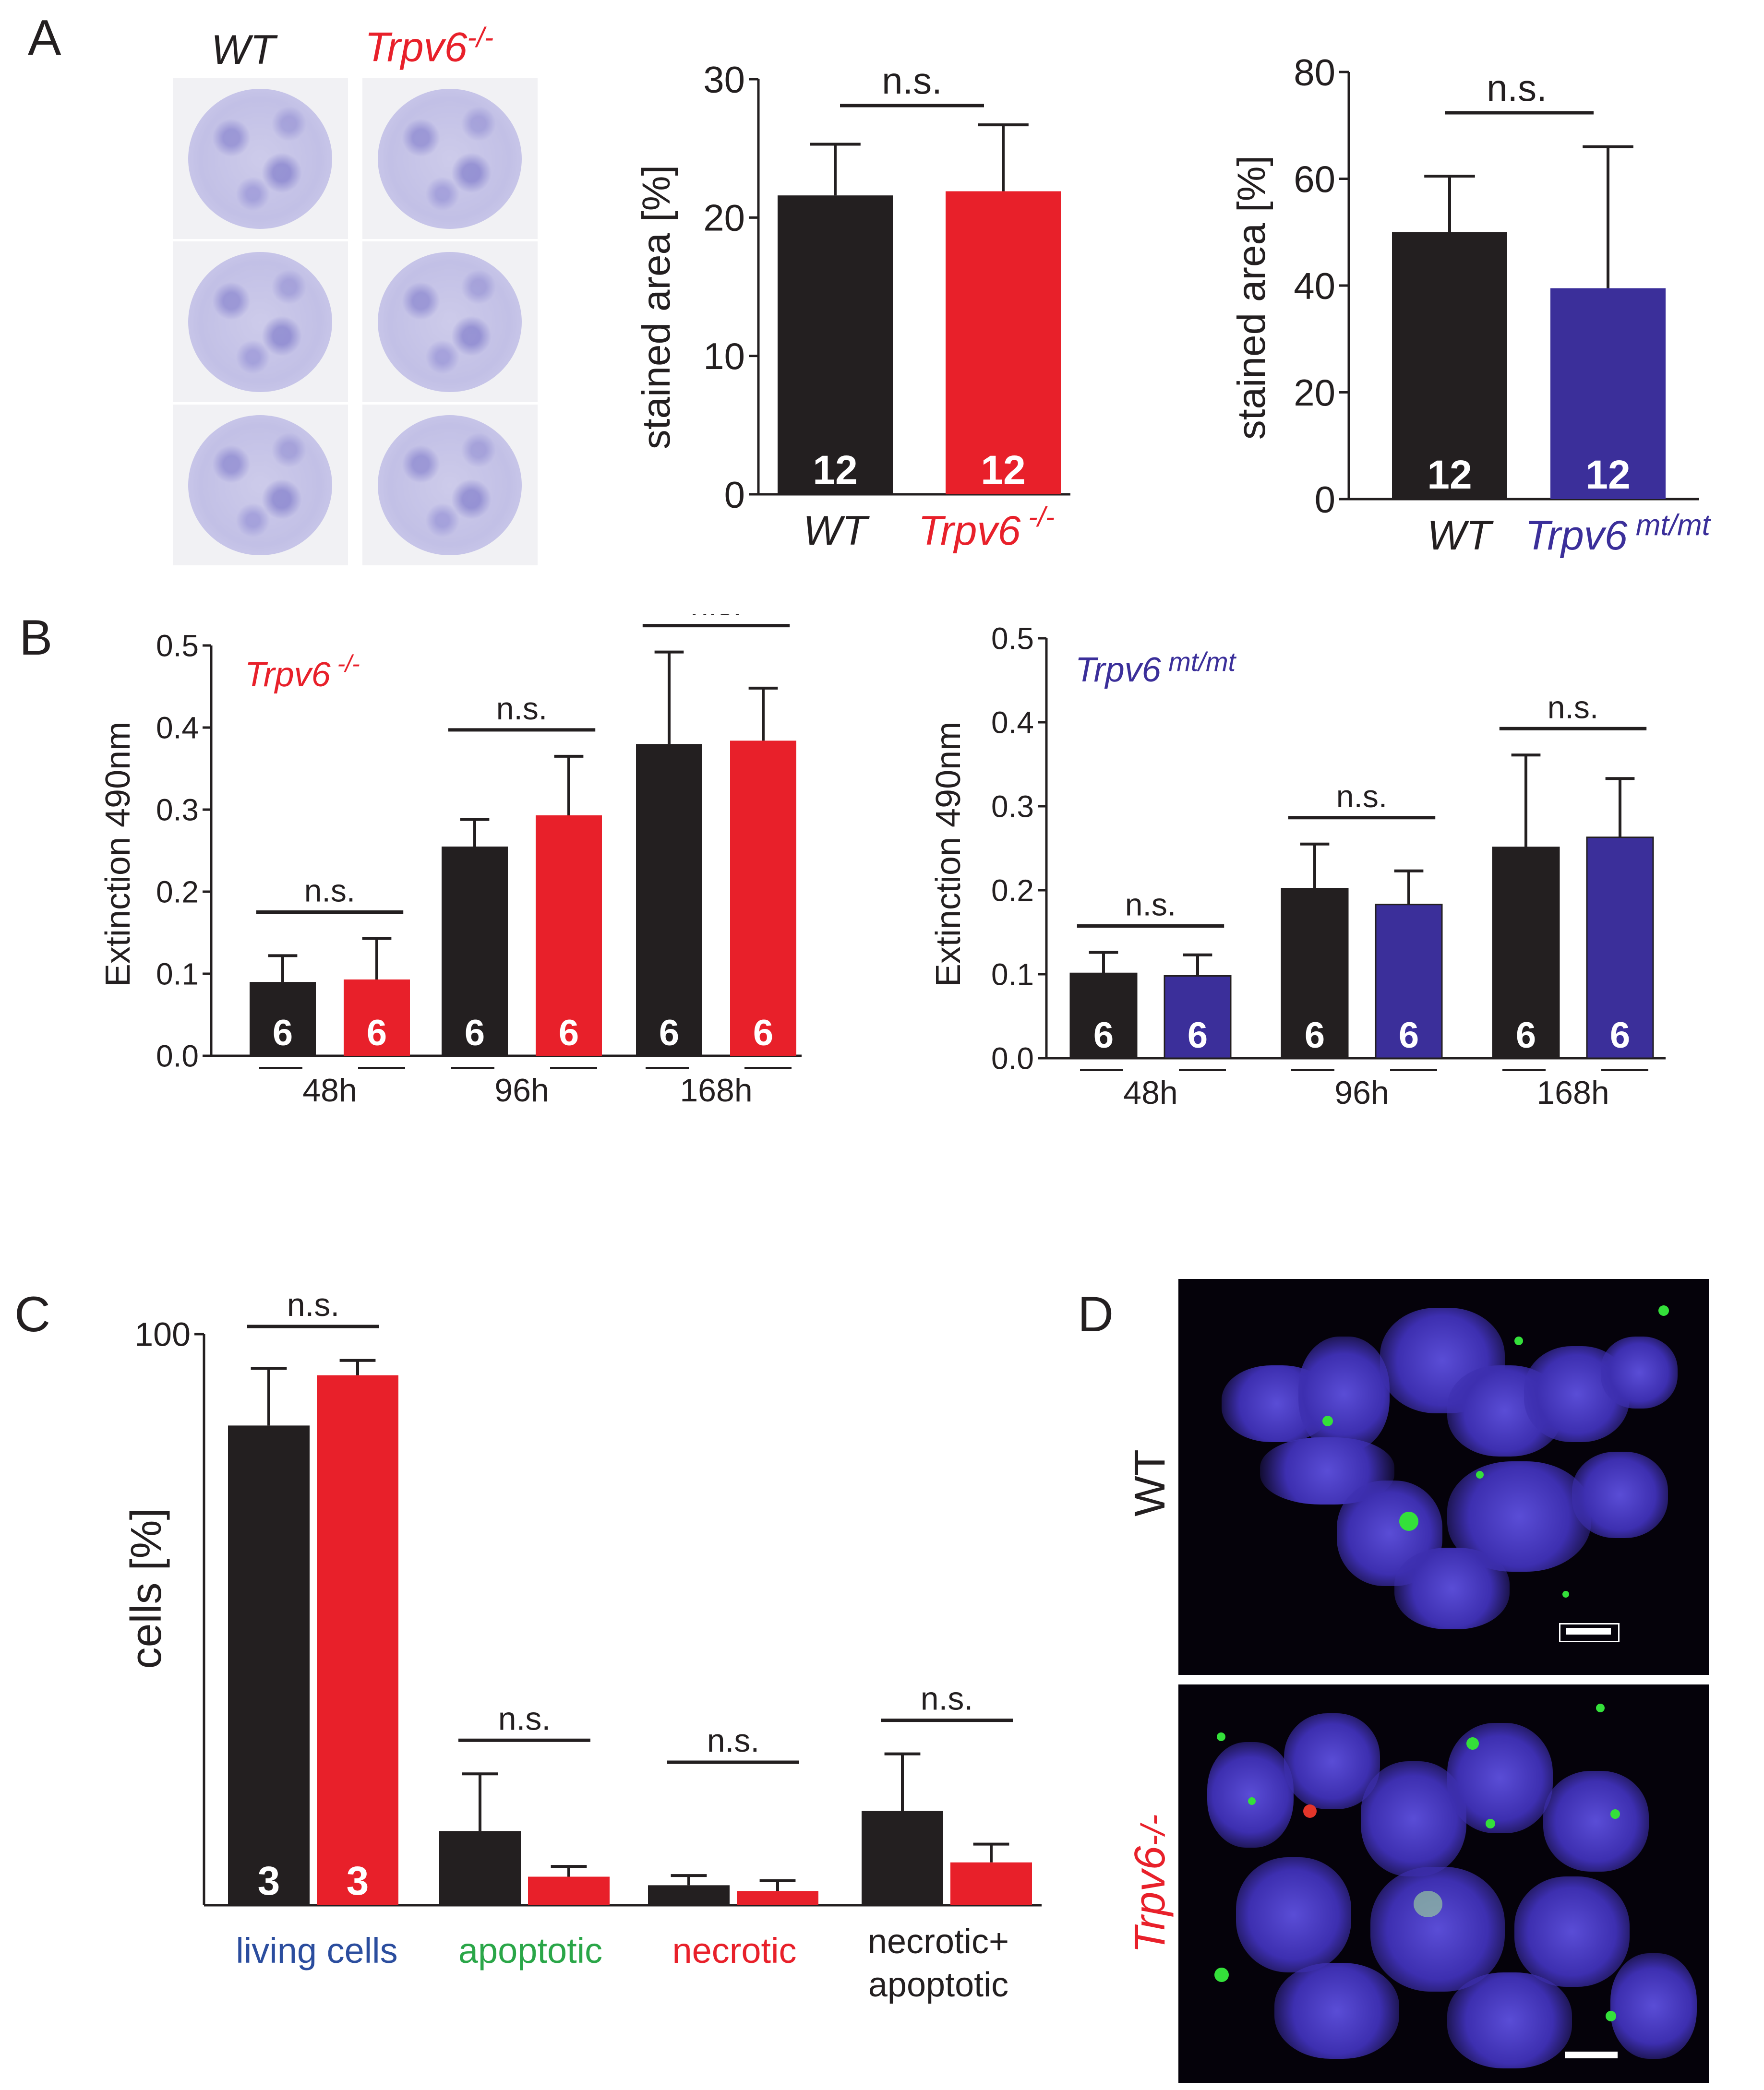 This screenshot has height=2090, width=1764. What do you see at coordinates (243, 50) in the screenshot?
I see `plate-label-wt: WT` at bounding box center [243, 50].